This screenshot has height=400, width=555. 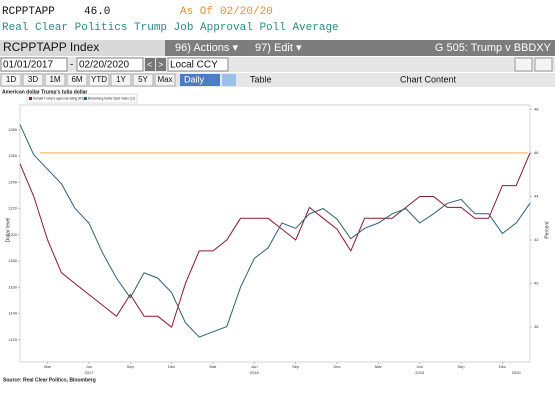 What do you see at coordinates (13, 181) in the screenshot?
I see `y-tick-label: 1240` at bounding box center [13, 181].